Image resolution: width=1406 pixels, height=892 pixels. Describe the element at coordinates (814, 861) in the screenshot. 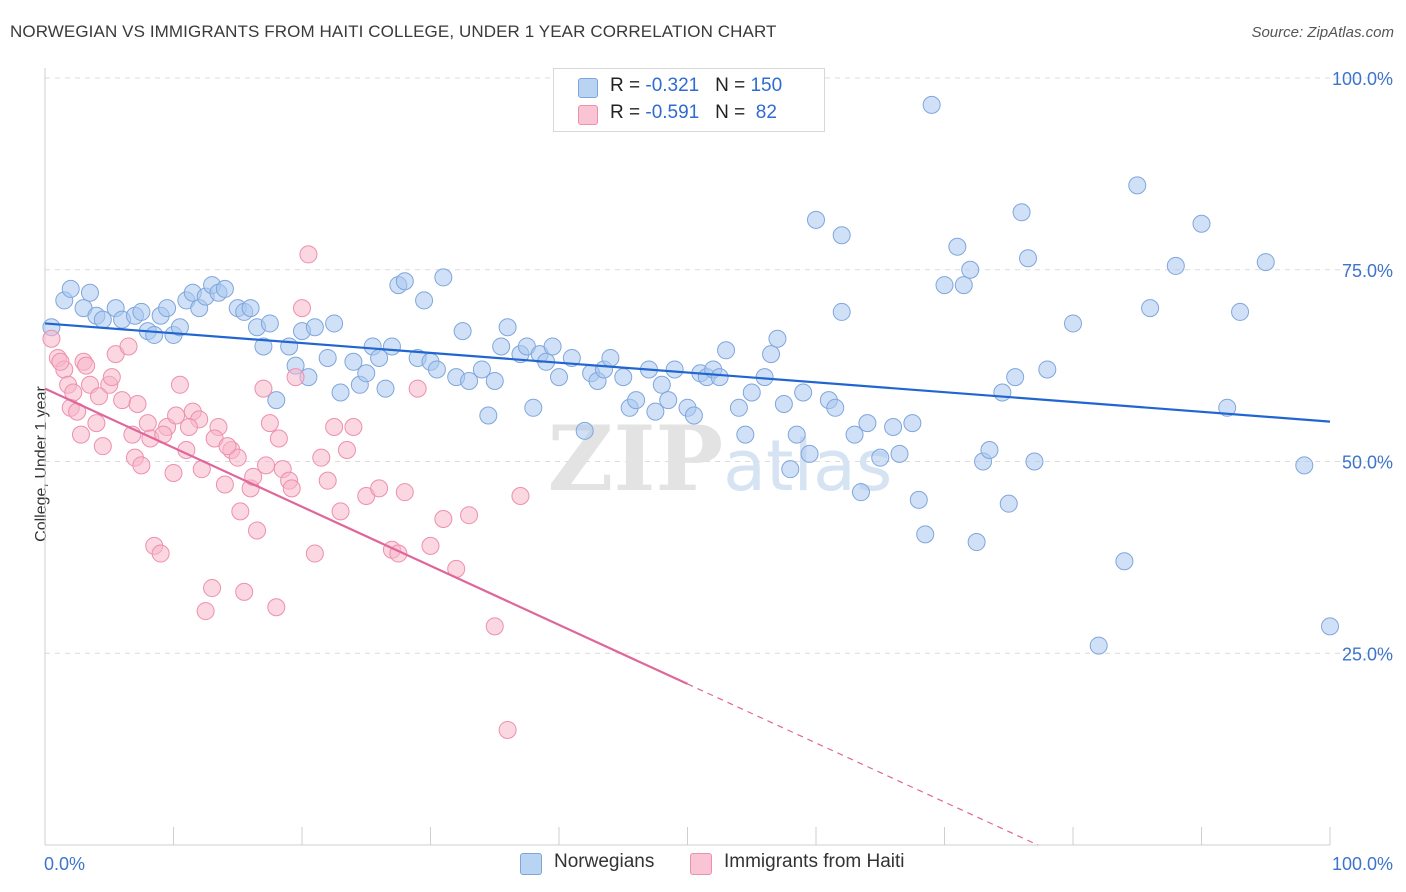

I see `legend-label-haiti: Immigrants from Haiti` at that location.